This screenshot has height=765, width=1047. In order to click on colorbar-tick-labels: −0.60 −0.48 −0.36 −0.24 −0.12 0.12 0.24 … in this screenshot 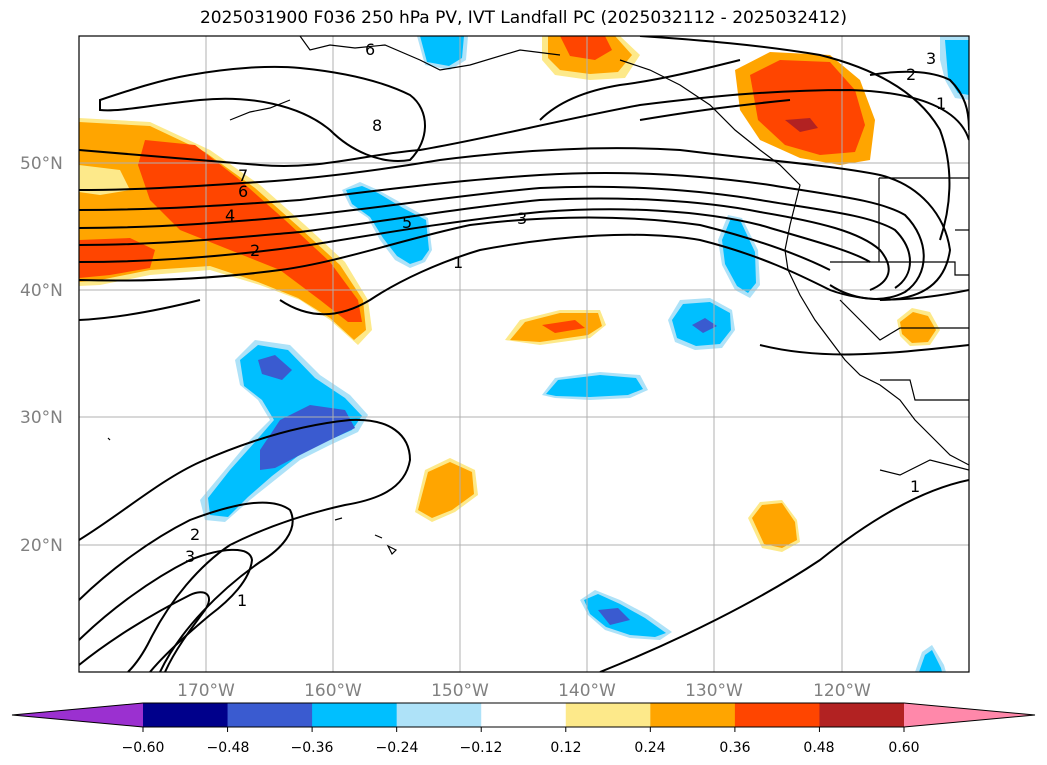, I will do `click(521, 748)`.